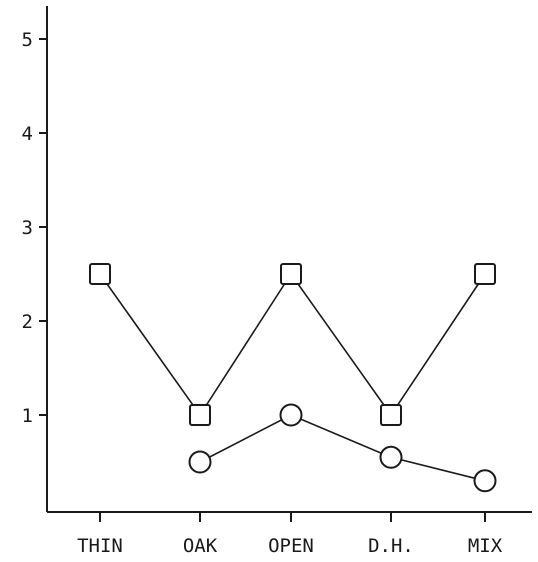 The image size is (538, 562). I want to click on x-tick-label: D.H., so click(391, 546).